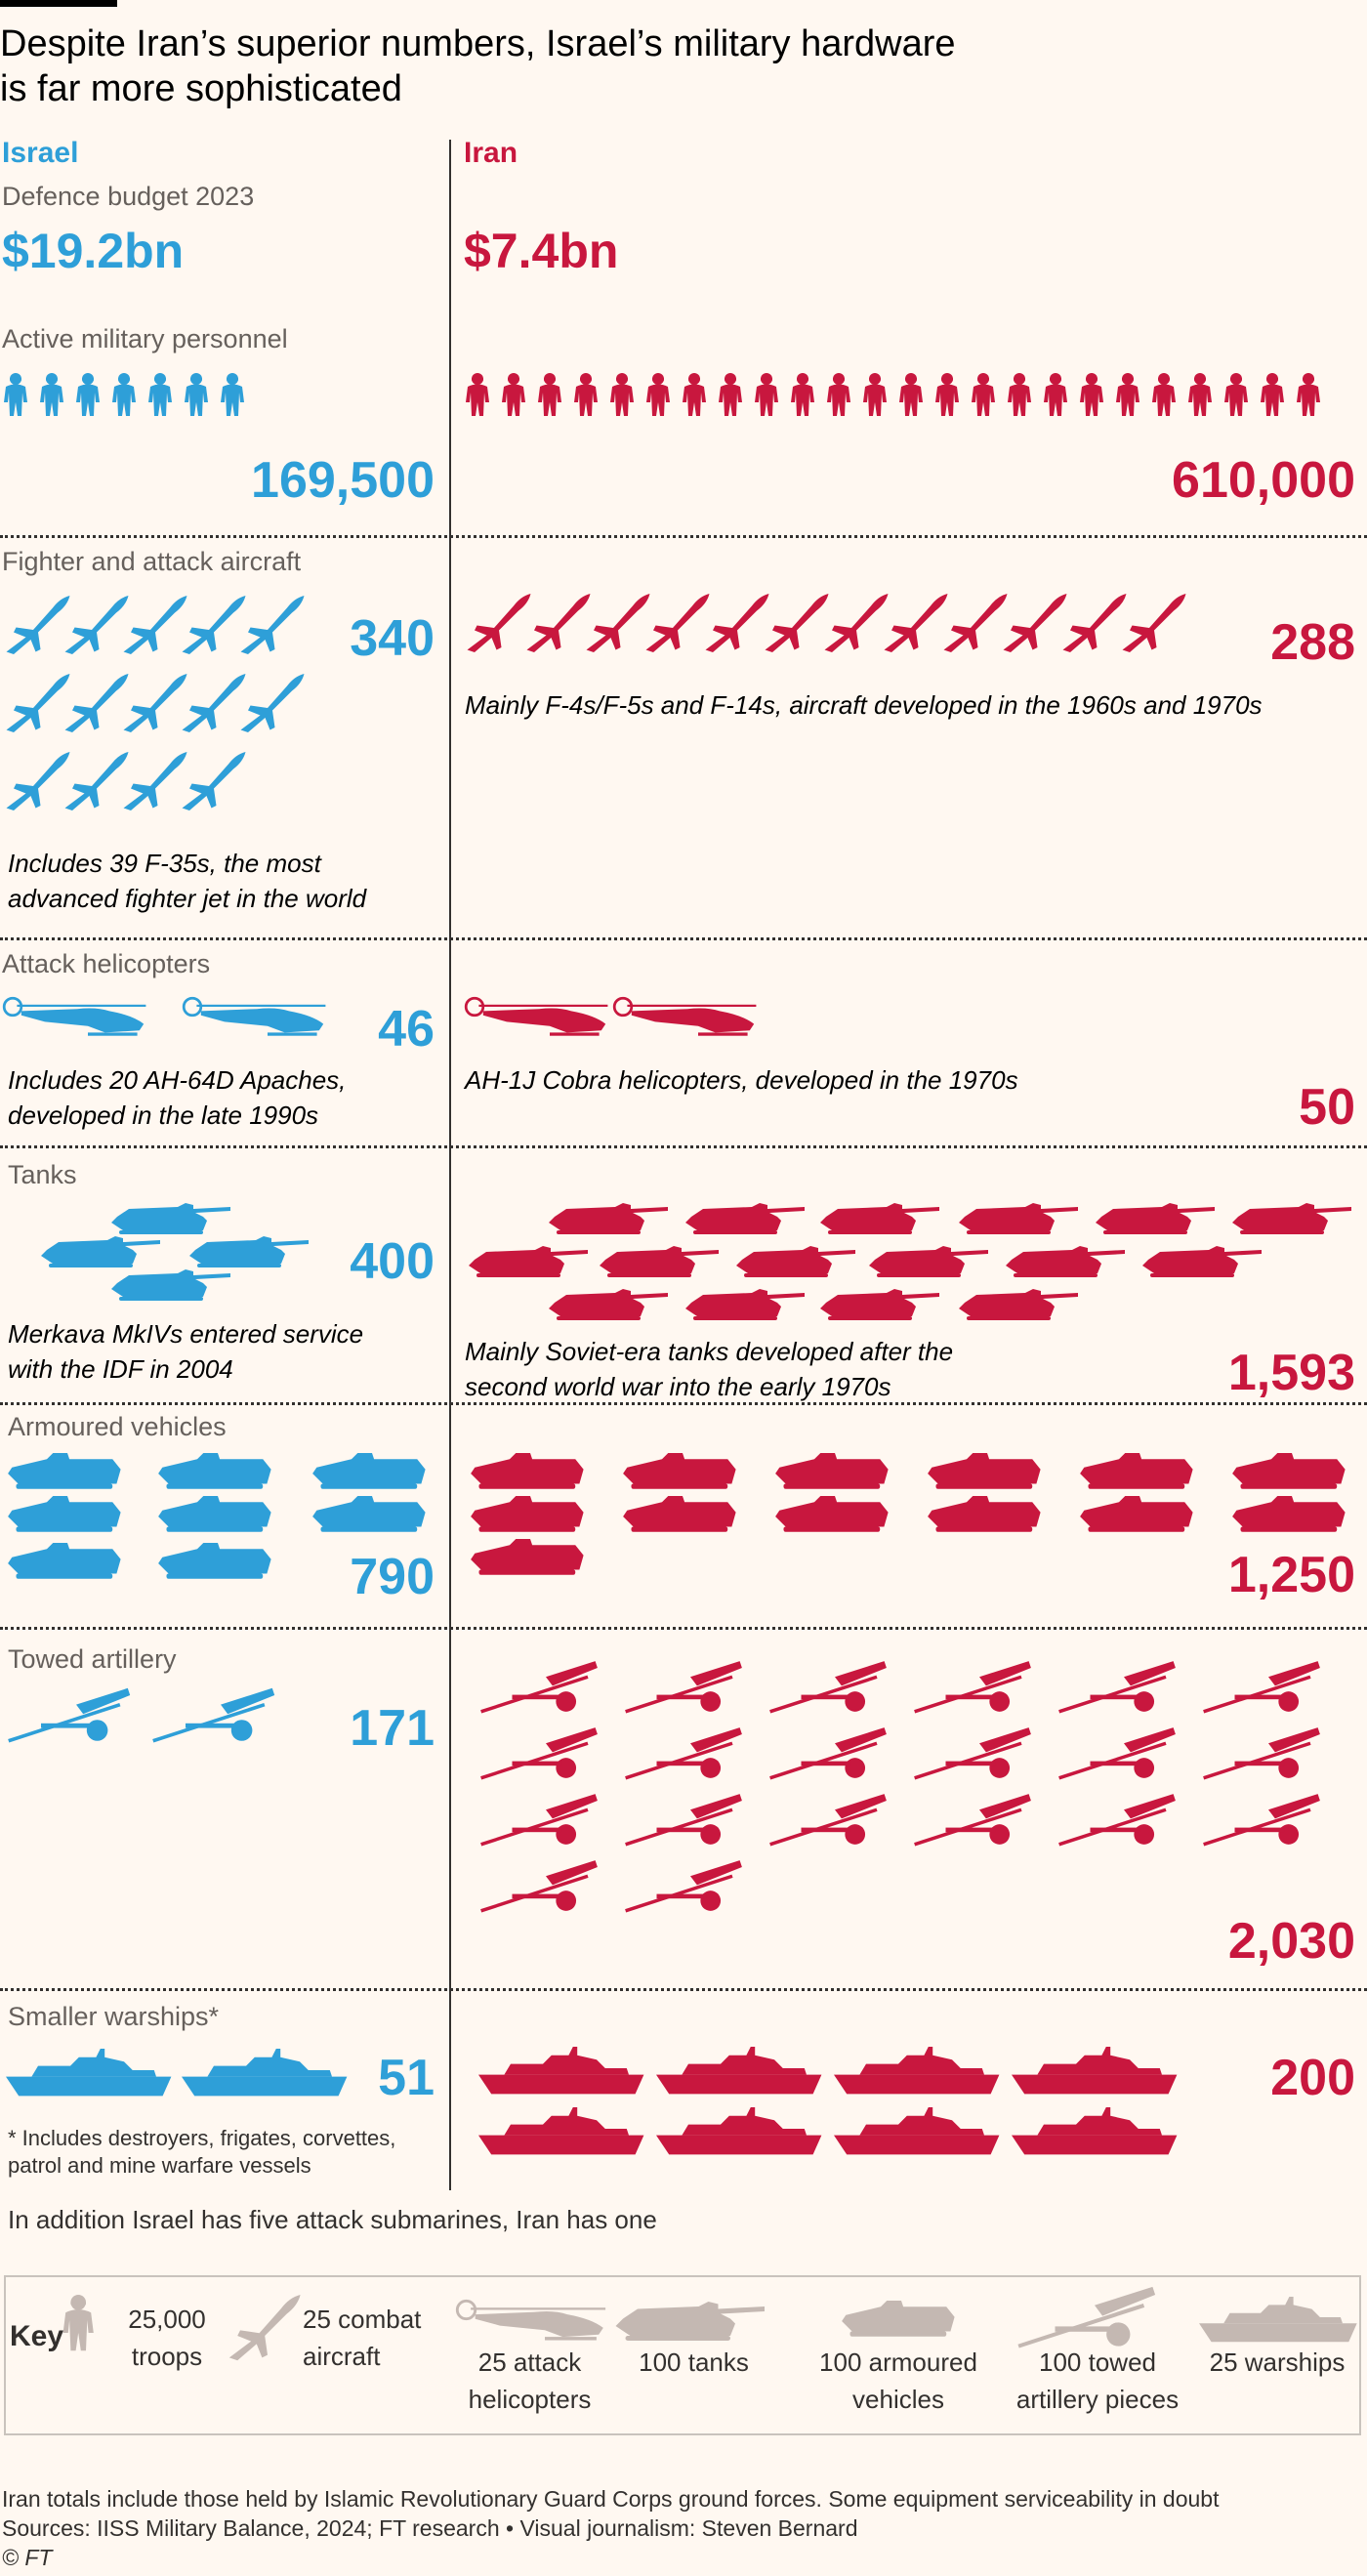 The image size is (1367, 2576). What do you see at coordinates (491, 153) in the screenshot?
I see `iran-header: Iran` at bounding box center [491, 153].